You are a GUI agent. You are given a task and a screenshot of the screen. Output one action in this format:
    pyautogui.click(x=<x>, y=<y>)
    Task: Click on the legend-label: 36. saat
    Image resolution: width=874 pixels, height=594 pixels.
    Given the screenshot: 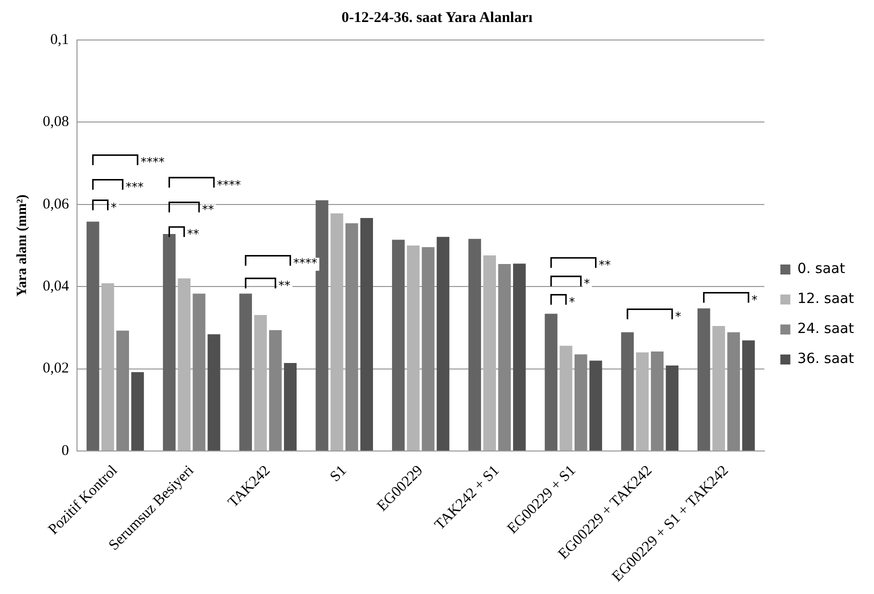 What is the action you would take?
    pyautogui.click(x=826, y=359)
    